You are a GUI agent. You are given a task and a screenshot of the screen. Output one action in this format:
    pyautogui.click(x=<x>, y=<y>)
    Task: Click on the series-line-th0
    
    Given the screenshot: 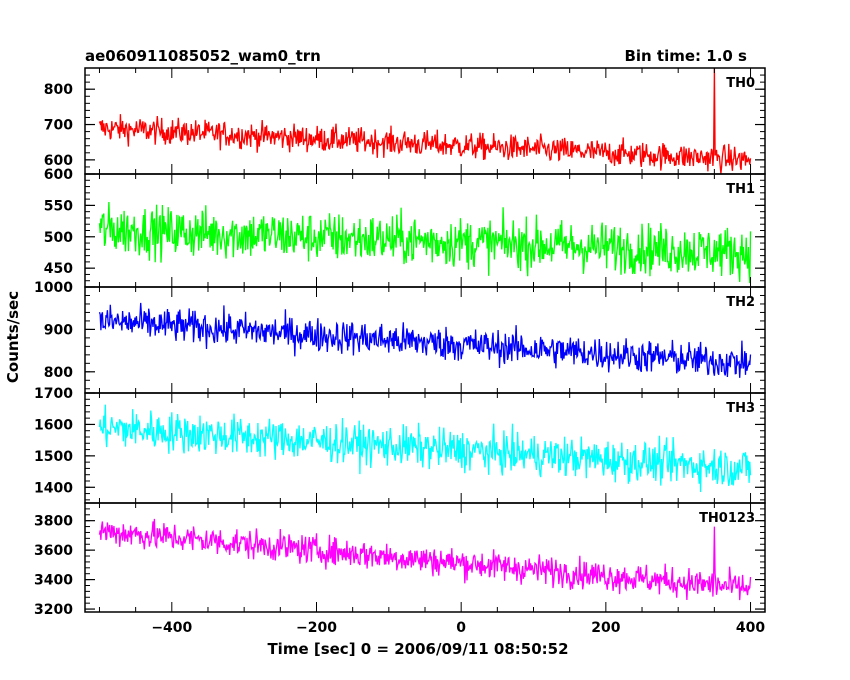 What is the action you would take?
    pyautogui.click(x=425, y=121)
    